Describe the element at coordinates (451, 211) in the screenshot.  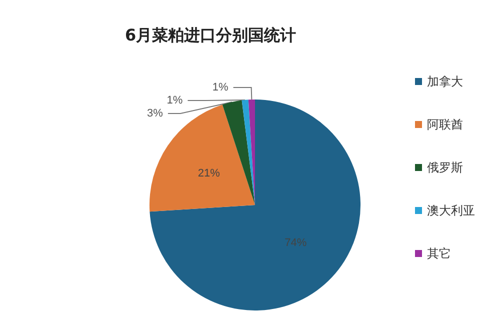
I see `legend-label: 澳大利亚` at that location.